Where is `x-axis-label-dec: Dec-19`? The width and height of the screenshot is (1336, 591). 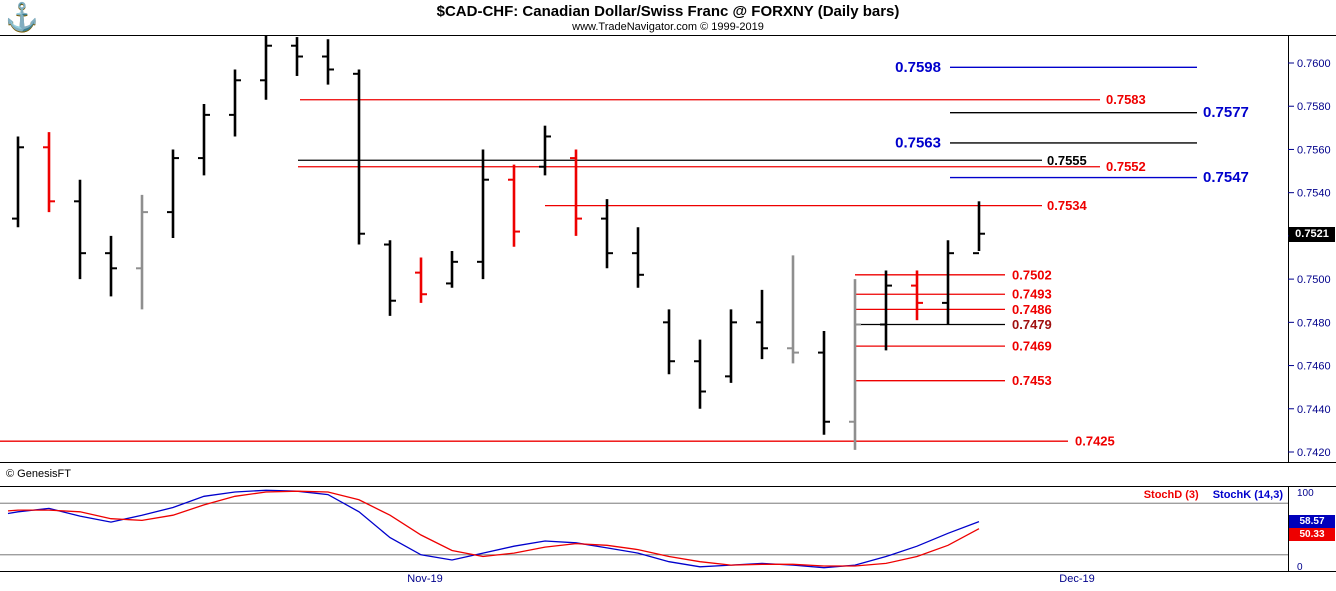 x-axis-label-dec: Dec-19 is located at coordinates (1077, 579).